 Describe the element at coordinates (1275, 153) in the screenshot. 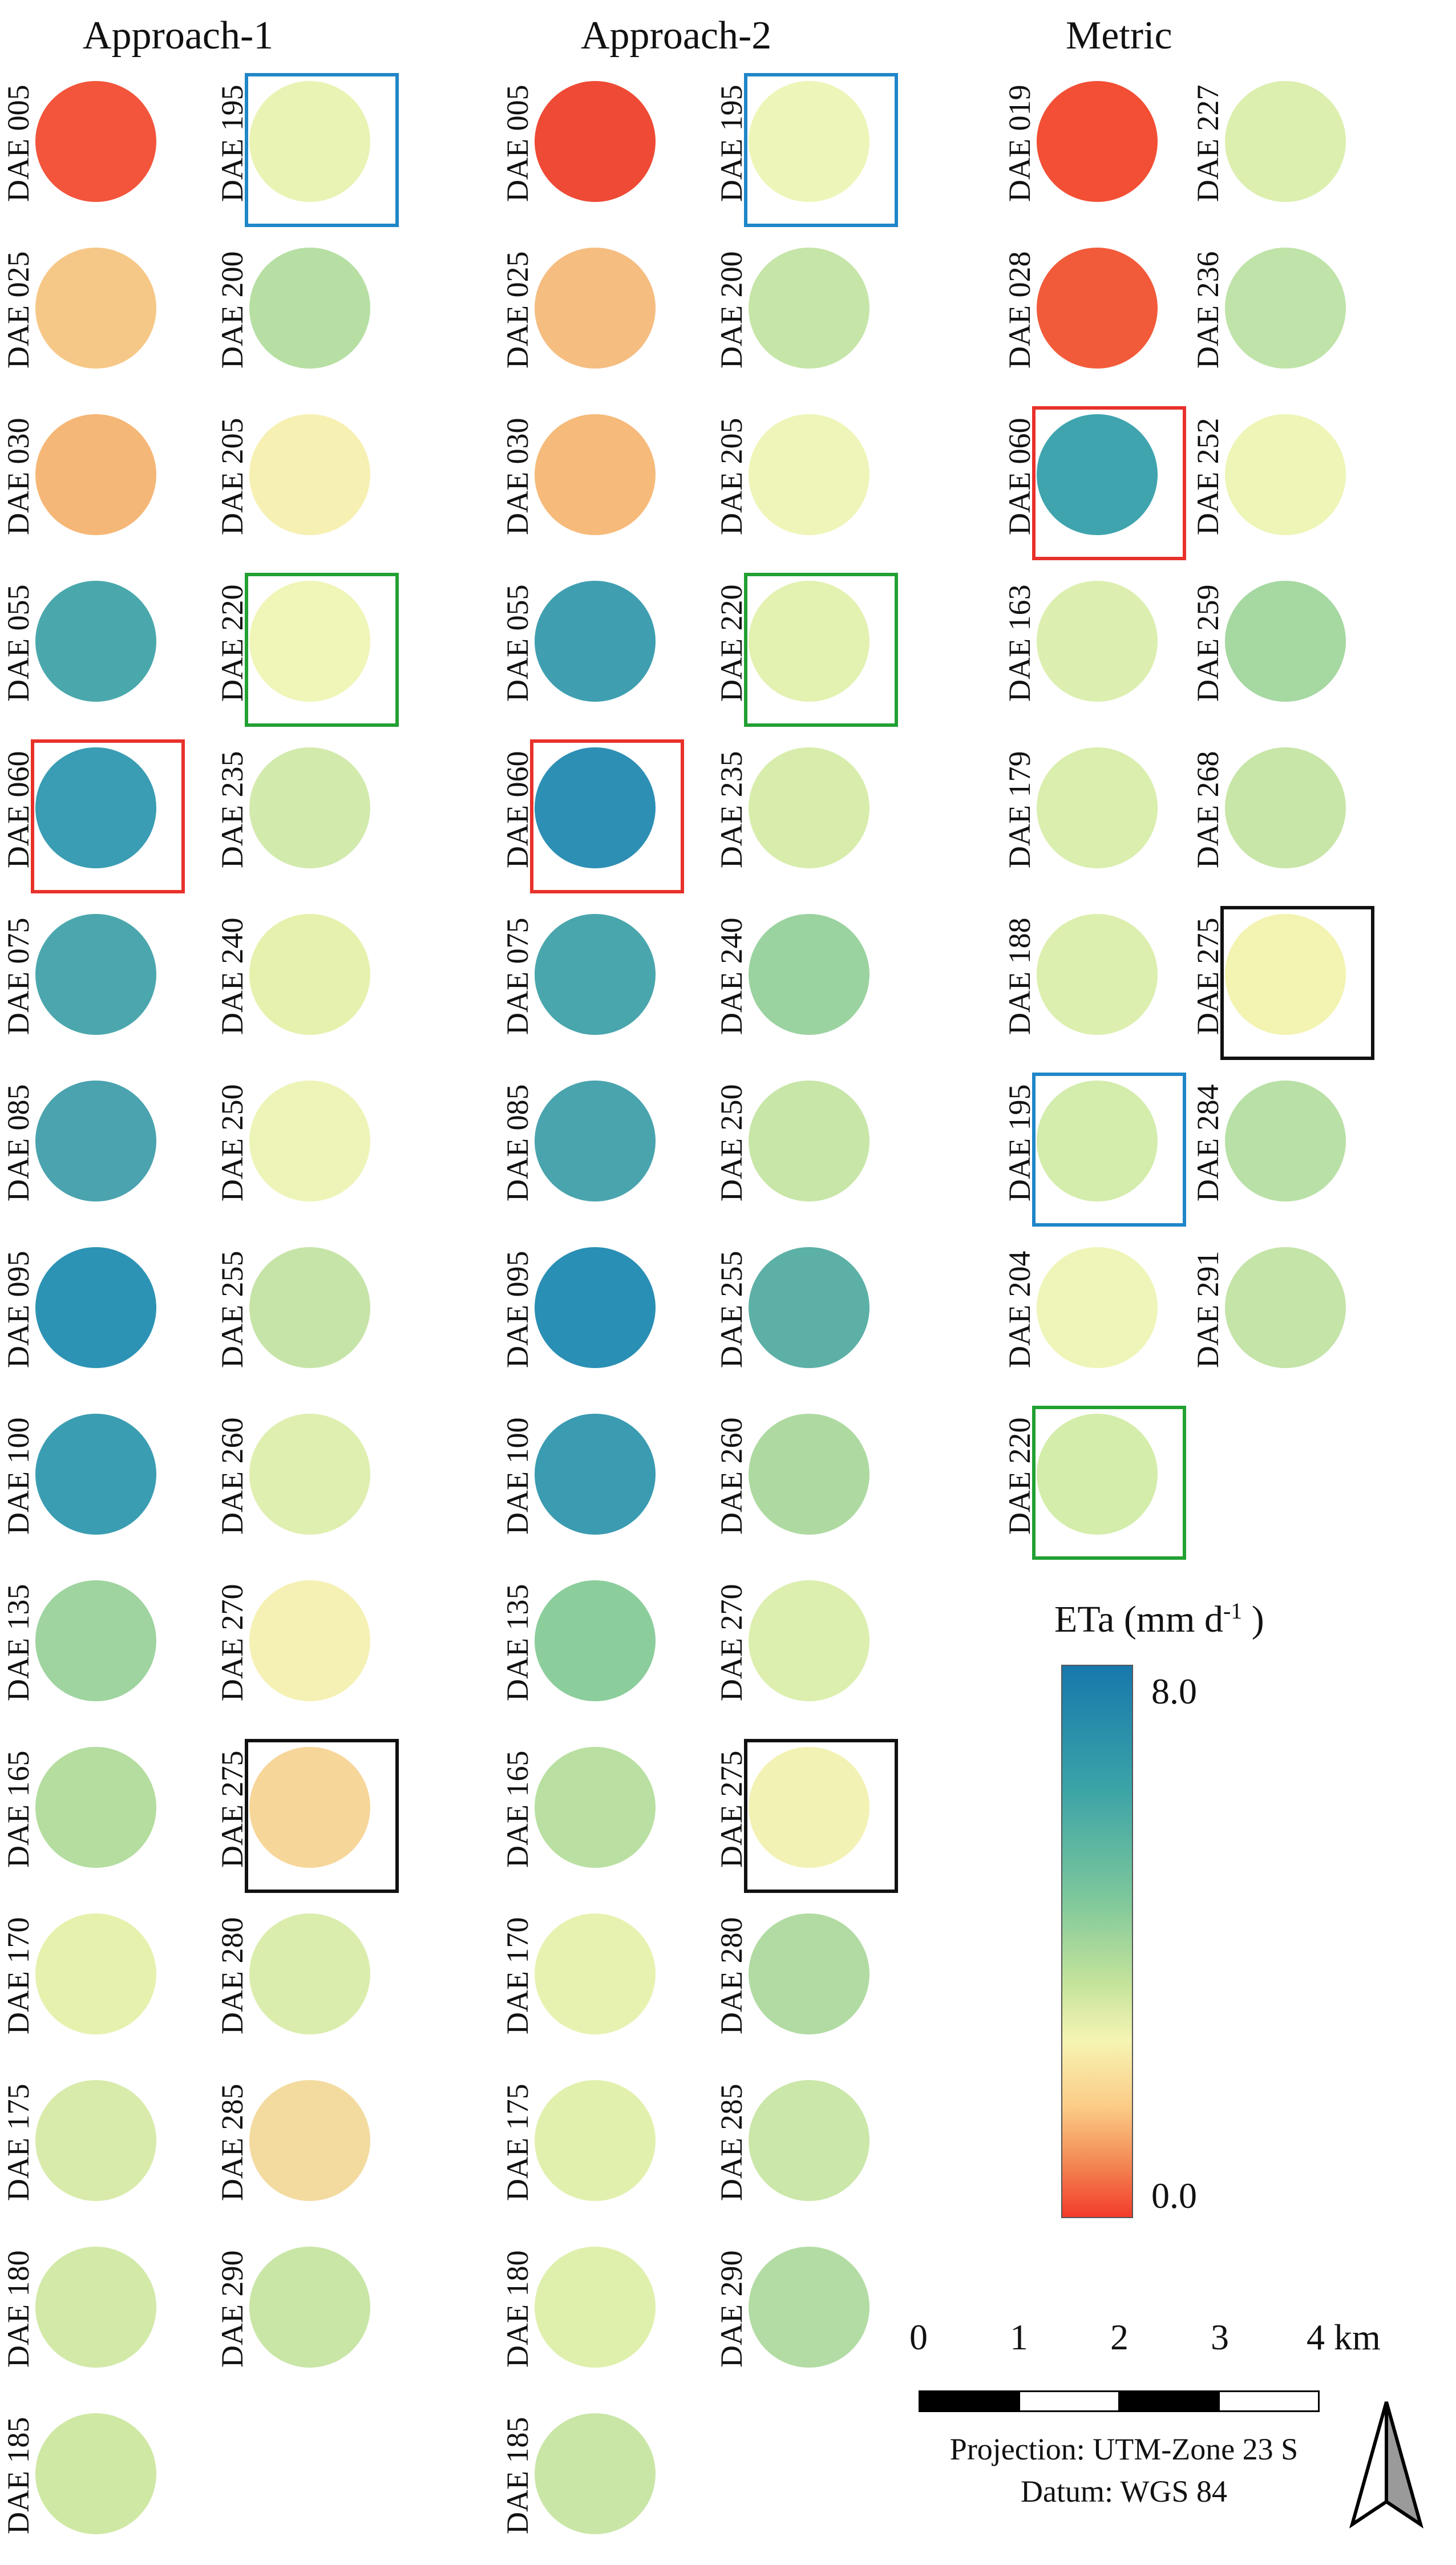

I see `map-panel: DAE 227` at that location.